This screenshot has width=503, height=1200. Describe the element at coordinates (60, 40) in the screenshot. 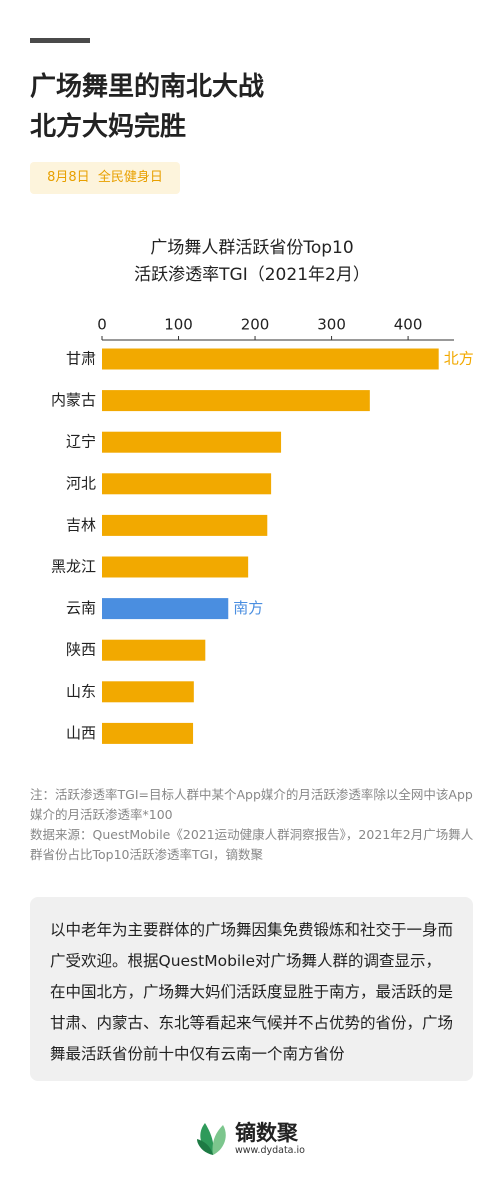

I see `title-rule` at that location.